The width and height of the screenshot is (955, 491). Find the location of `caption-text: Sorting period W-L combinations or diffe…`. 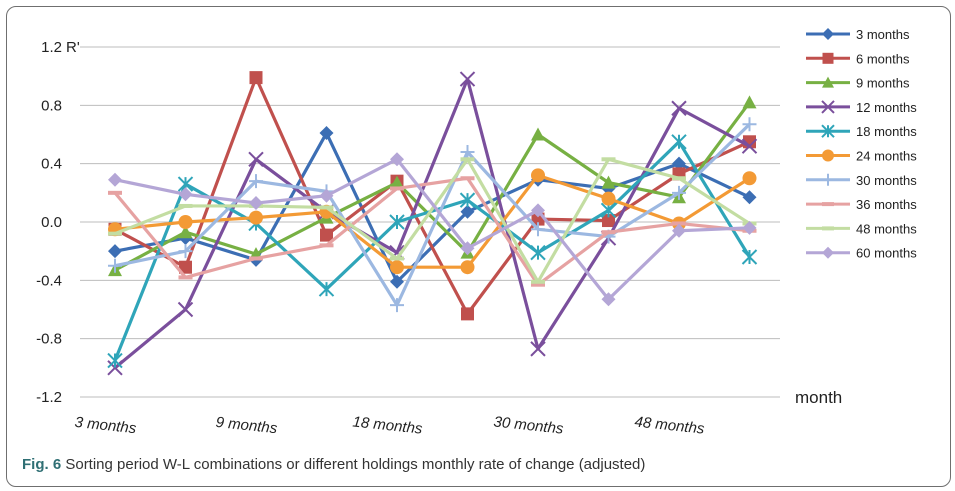

caption-text: Sorting period W-L combinations or diffe… is located at coordinates (355, 464).